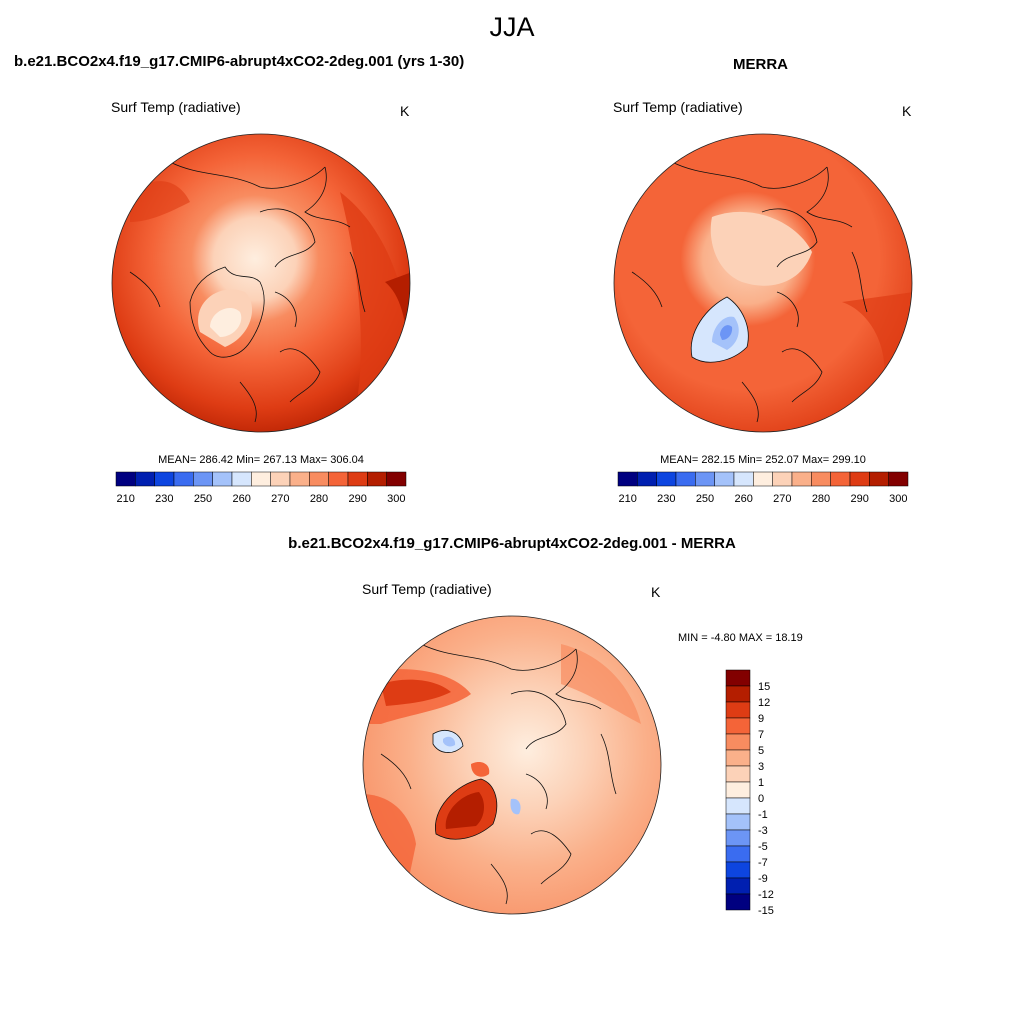  What do you see at coordinates (427, 589) in the screenshot?
I see `panel-3-variable-label: Surf Temp (radiative)` at bounding box center [427, 589].